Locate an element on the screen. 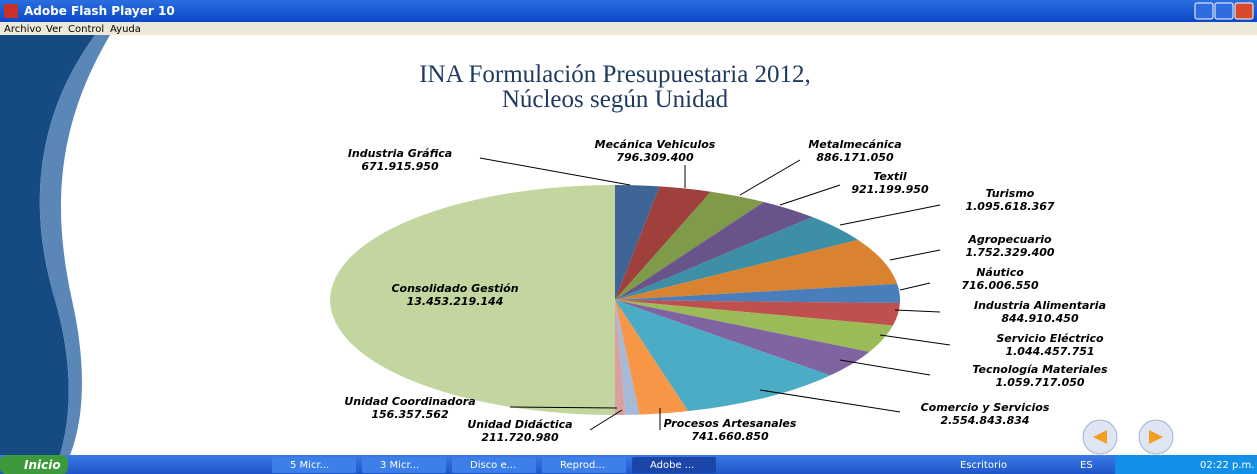  chart-title: INA Formulación Presupuestaria 2012, is located at coordinates (615, 74).